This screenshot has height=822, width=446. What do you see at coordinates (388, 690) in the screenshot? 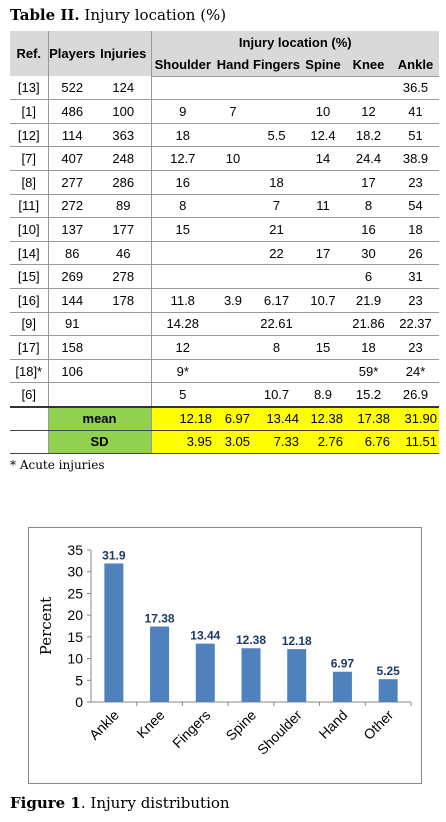
I see `bar-other` at bounding box center [388, 690].